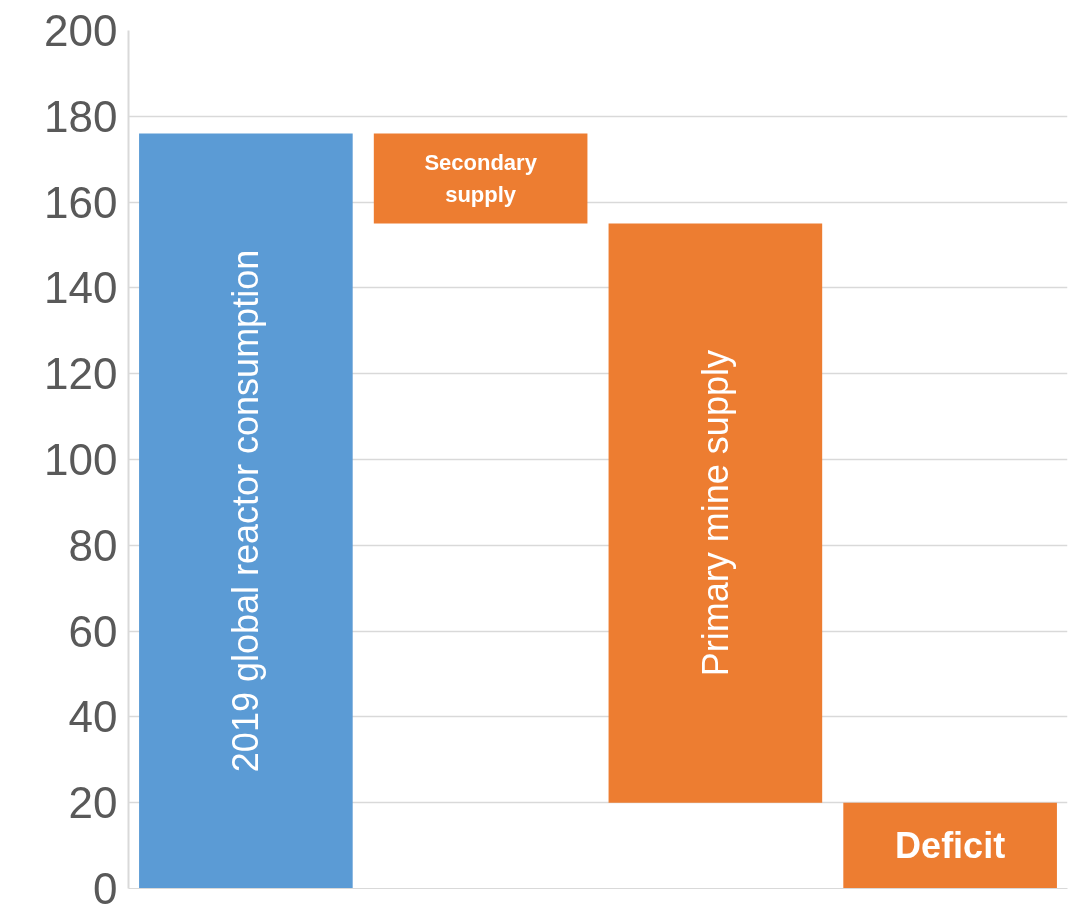 This screenshot has width=1069, height=912. Describe the element at coordinates (81, 202) in the screenshot. I see `y-tick-label: 160` at that location.